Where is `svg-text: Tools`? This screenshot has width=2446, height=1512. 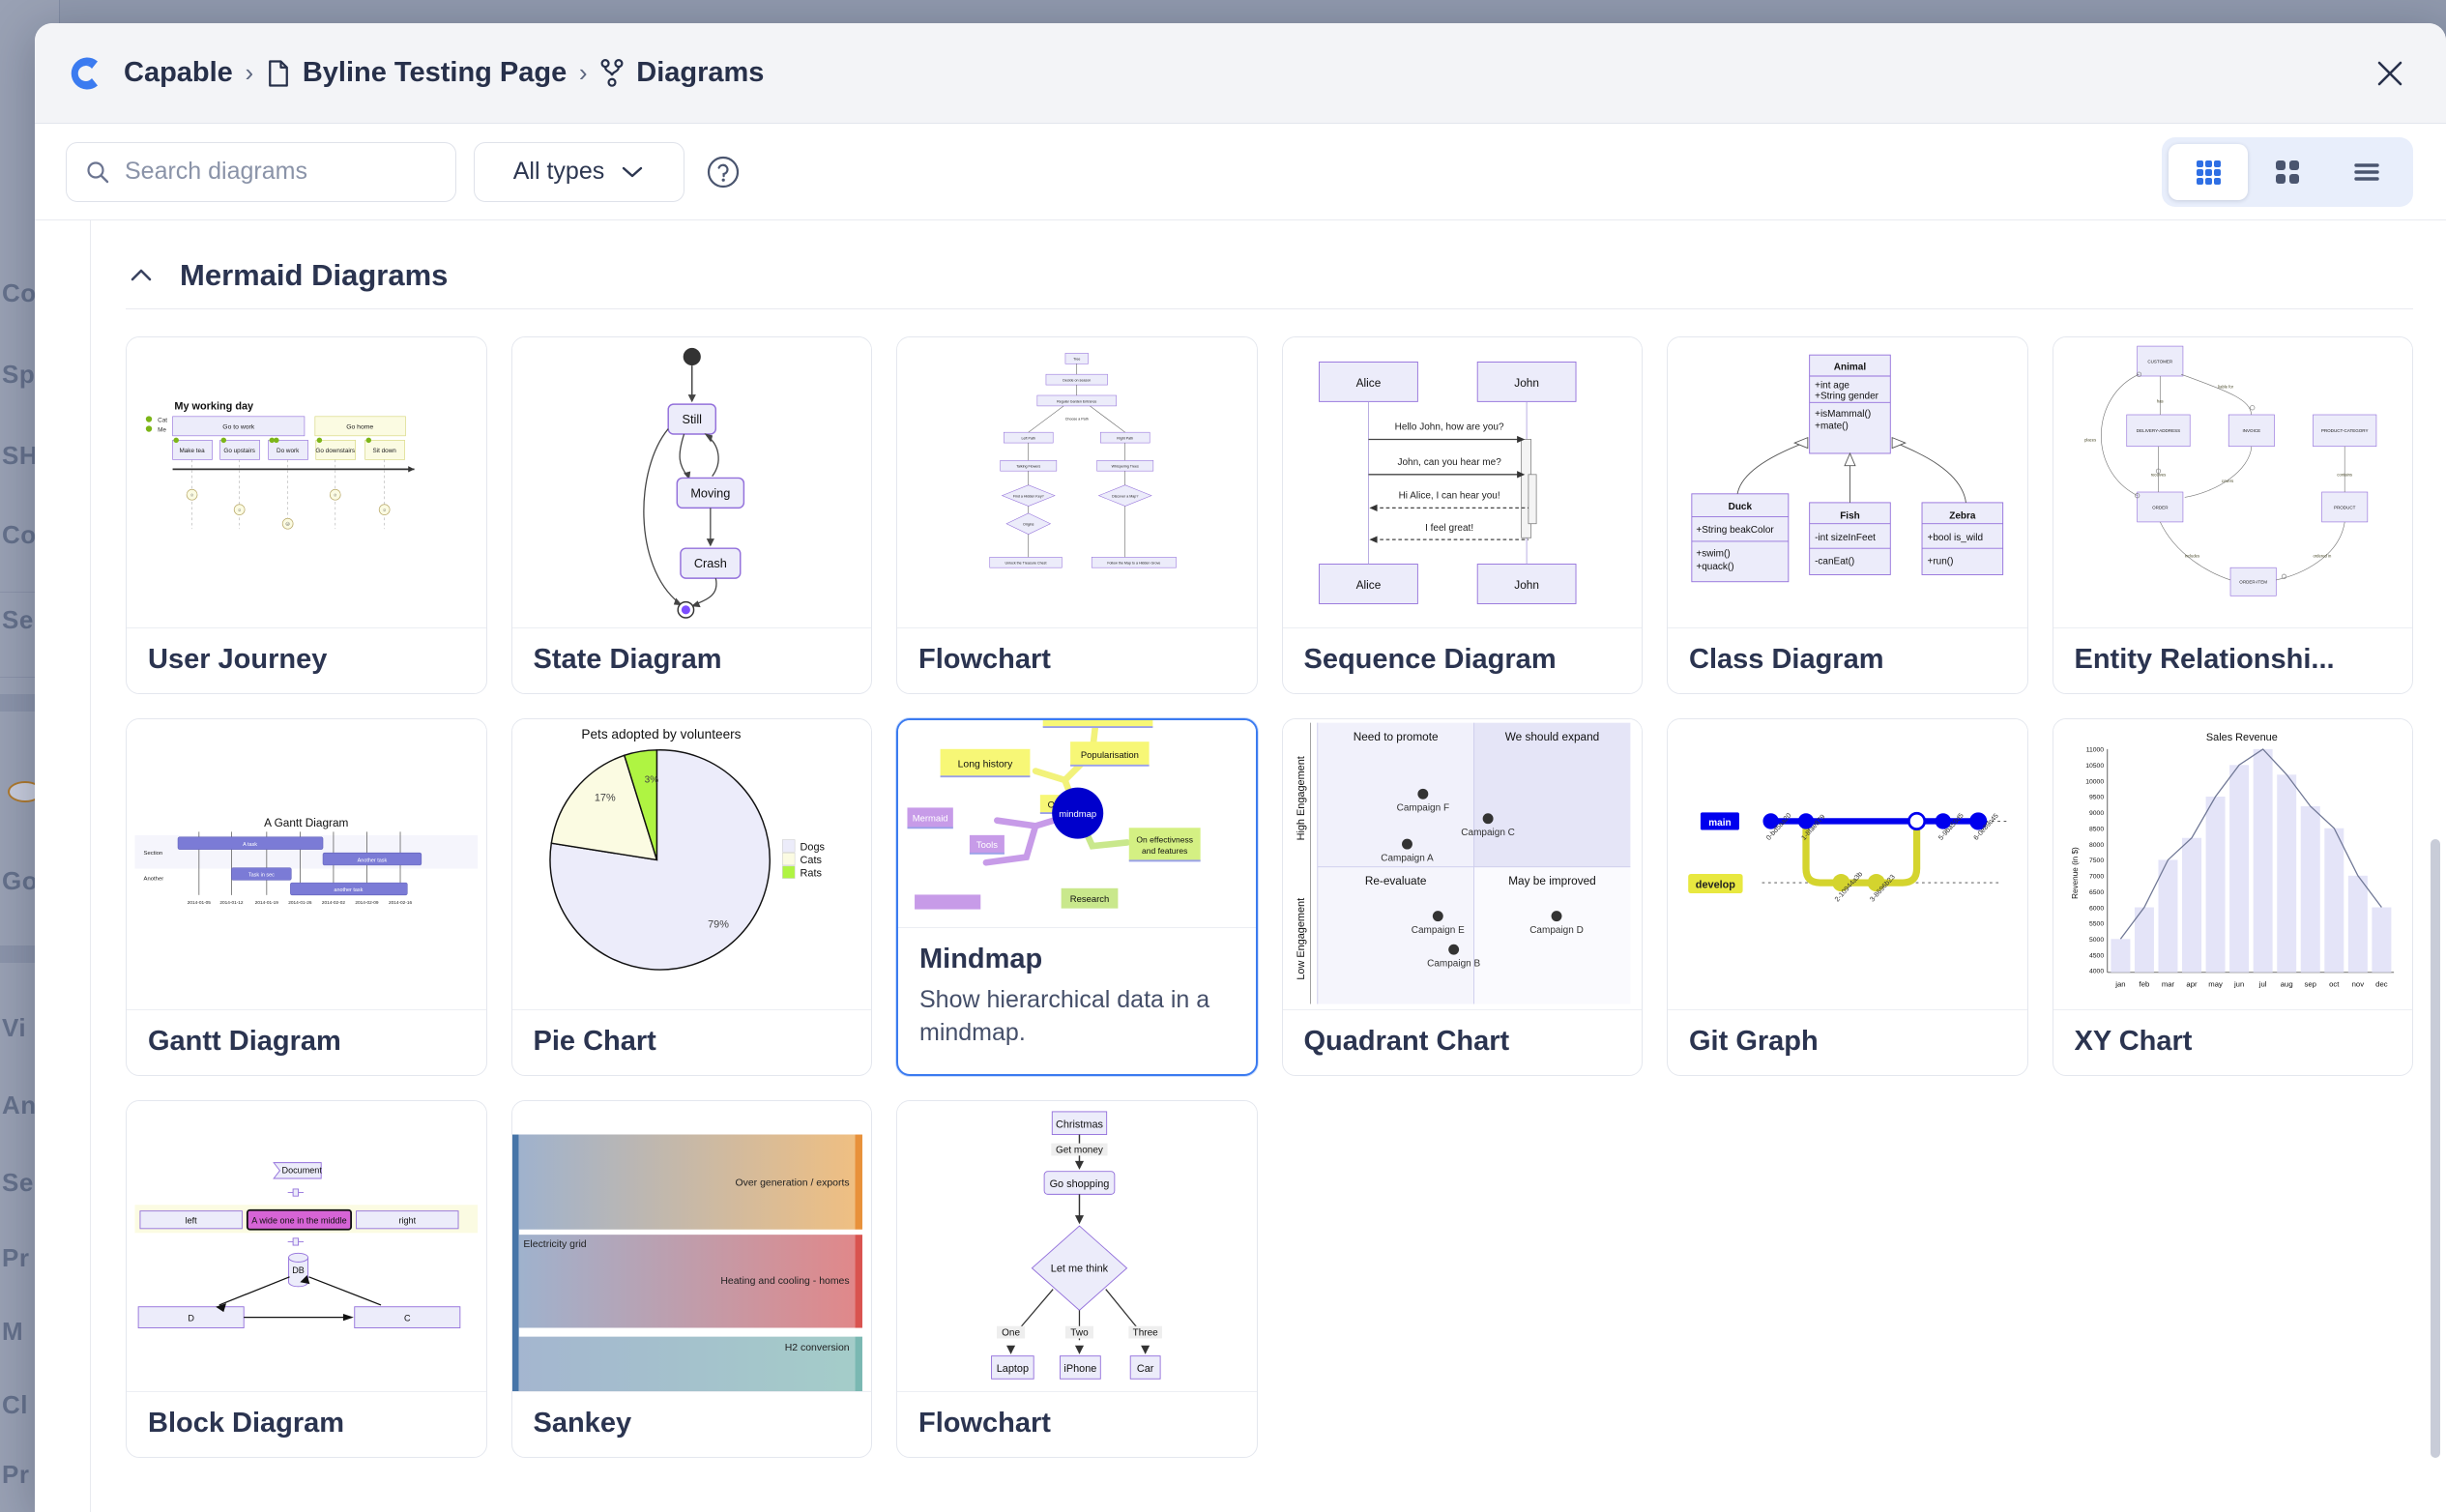 svg-text: Tools is located at coordinates (987, 845).